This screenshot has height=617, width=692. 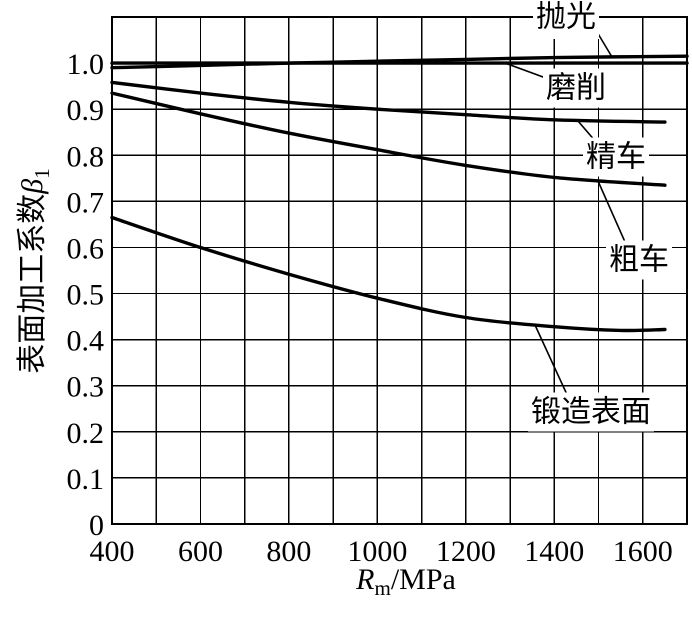 What do you see at coordinates (591, 378) in the screenshot?
I see `series-annotation-forged-surface: 锻造表面` at bounding box center [591, 378].